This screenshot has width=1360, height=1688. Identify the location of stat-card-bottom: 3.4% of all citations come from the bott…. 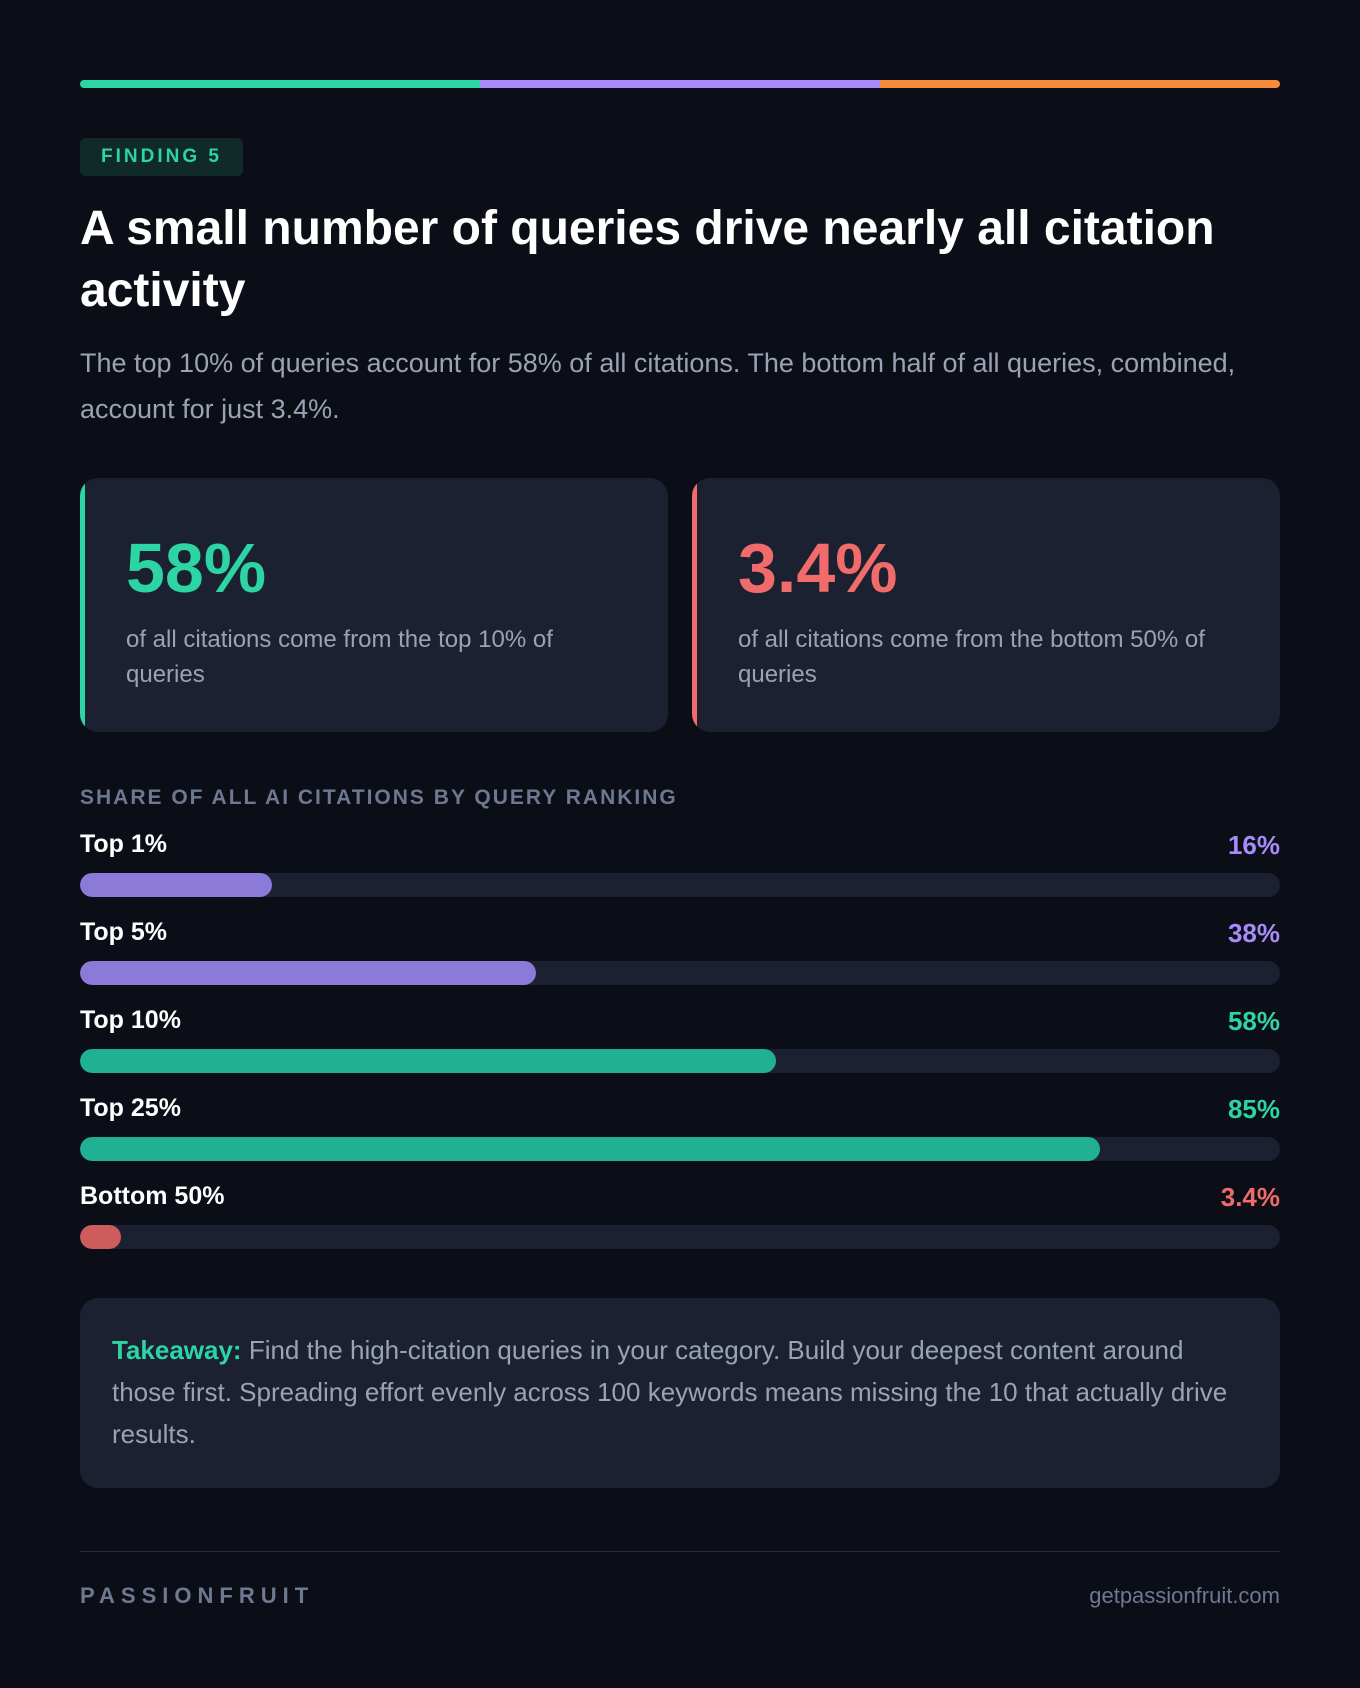
(986, 605).